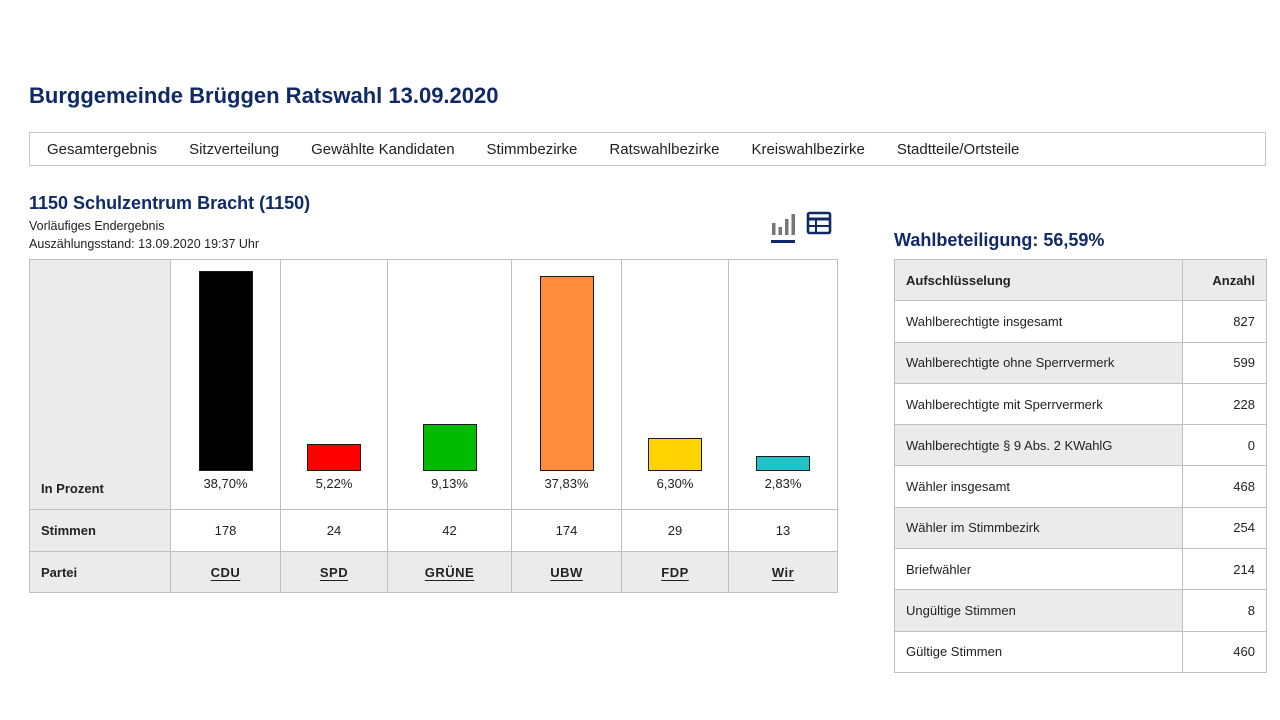 This screenshot has height=720, width=1280. I want to click on bar-cell: 5,22%, so click(334, 384).